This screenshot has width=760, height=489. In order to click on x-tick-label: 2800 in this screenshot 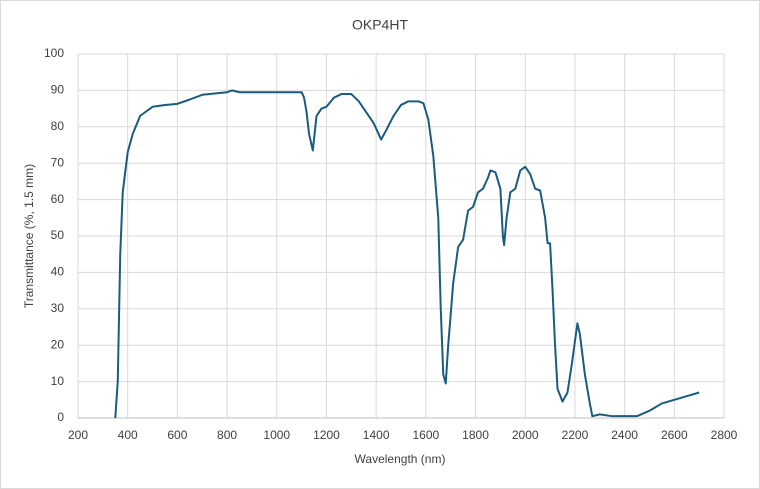, I will do `click(724, 435)`.